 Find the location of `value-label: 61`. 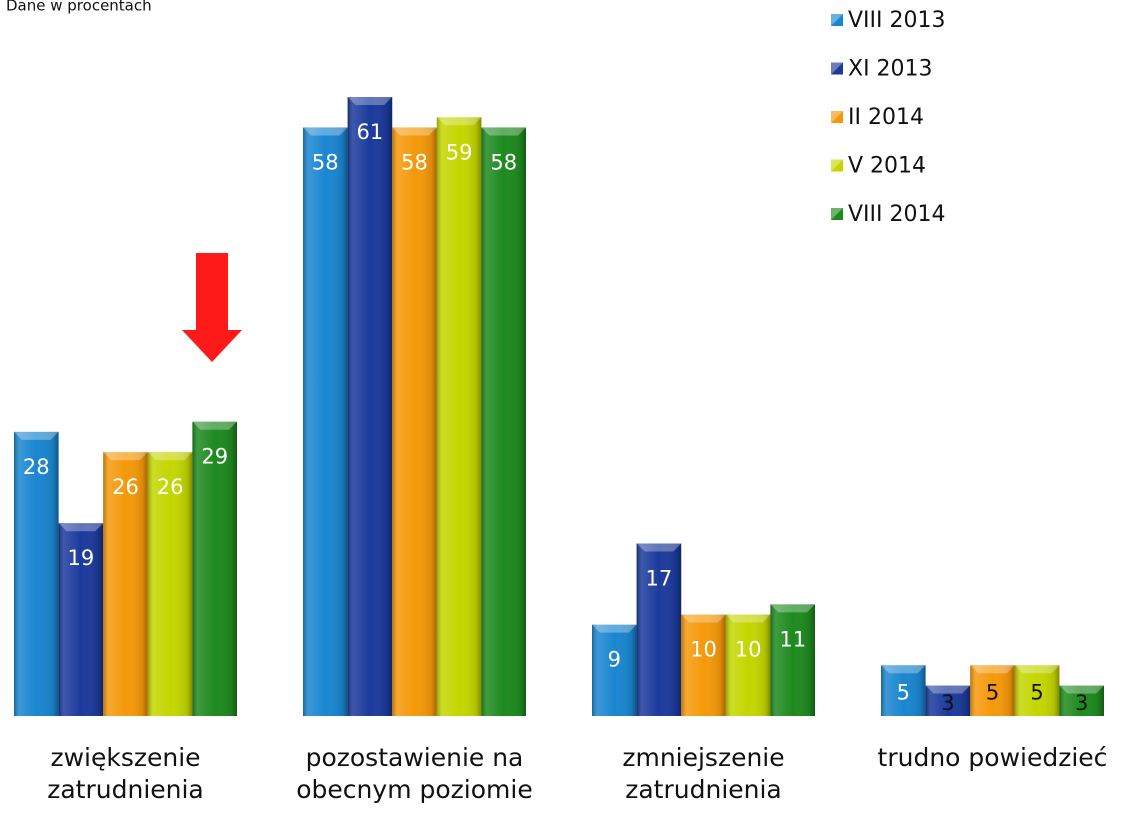

value-label: 61 is located at coordinates (370, 132).